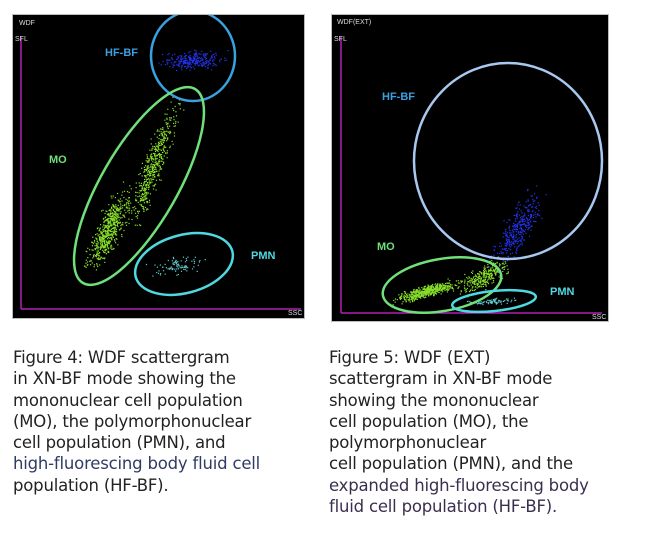 This screenshot has height=538, width=650. What do you see at coordinates (442, 285) in the screenshot?
I see `mo-gate` at bounding box center [442, 285].